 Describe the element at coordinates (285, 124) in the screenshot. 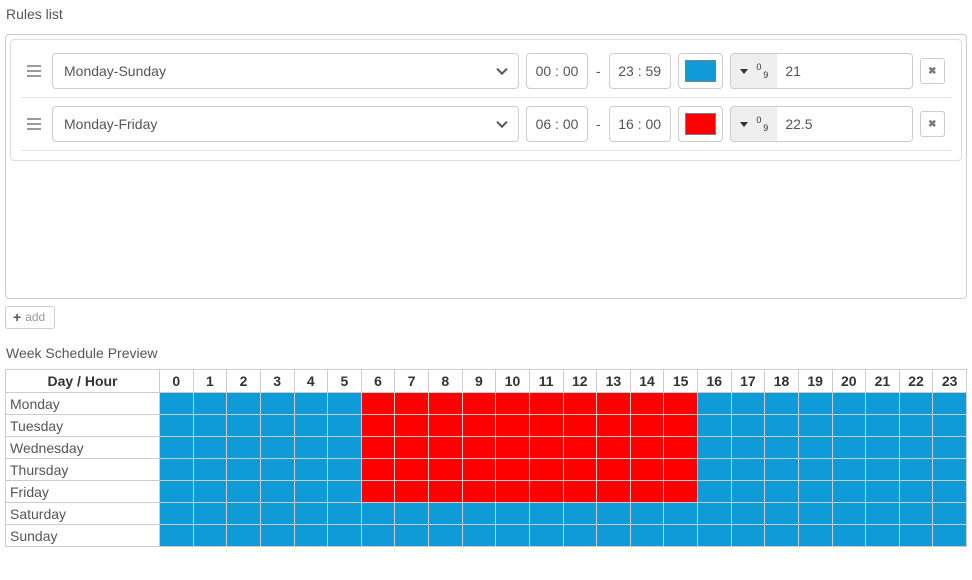

I see `day-range-select: Monday-Friday` at that location.